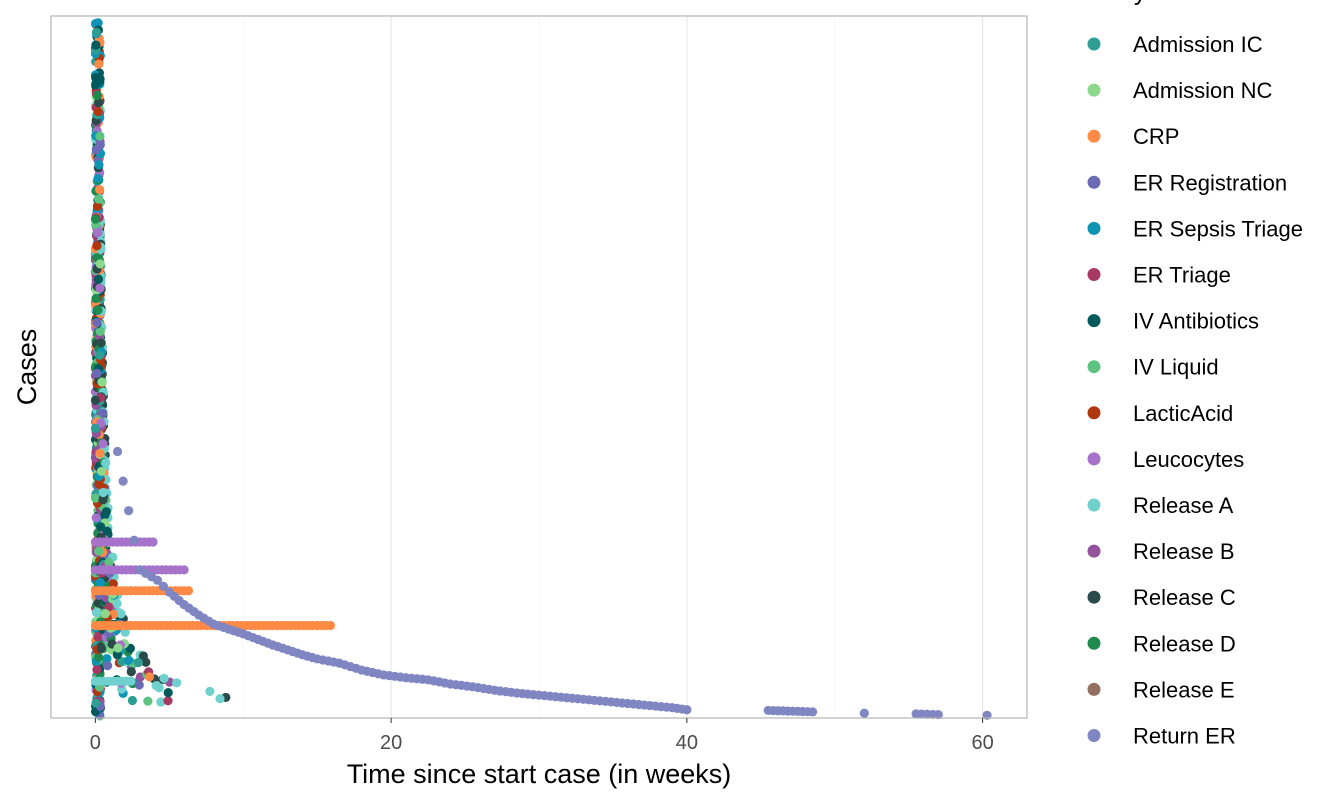 Image resolution: width=1344 pixels, height=806 pixels. I want to click on legend-title: activity, so click(1108, 3).